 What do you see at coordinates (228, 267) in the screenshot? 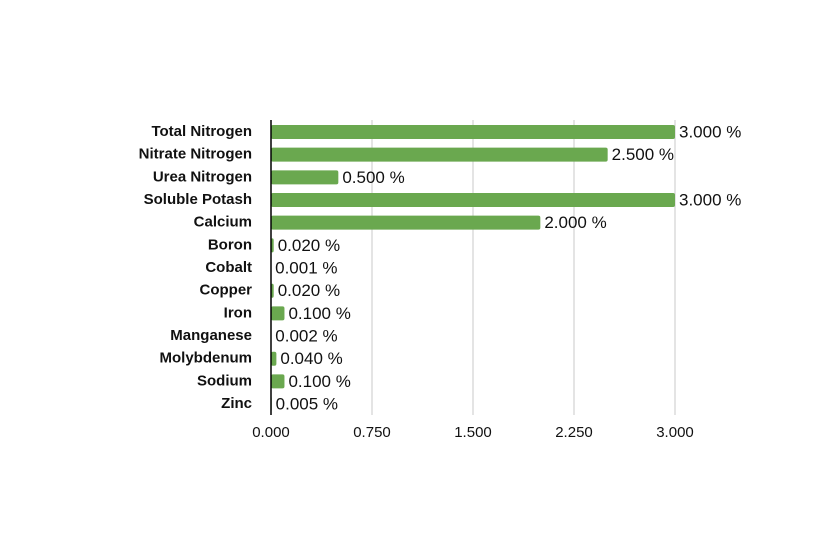
I see `category-label: Cobalt` at bounding box center [228, 267].